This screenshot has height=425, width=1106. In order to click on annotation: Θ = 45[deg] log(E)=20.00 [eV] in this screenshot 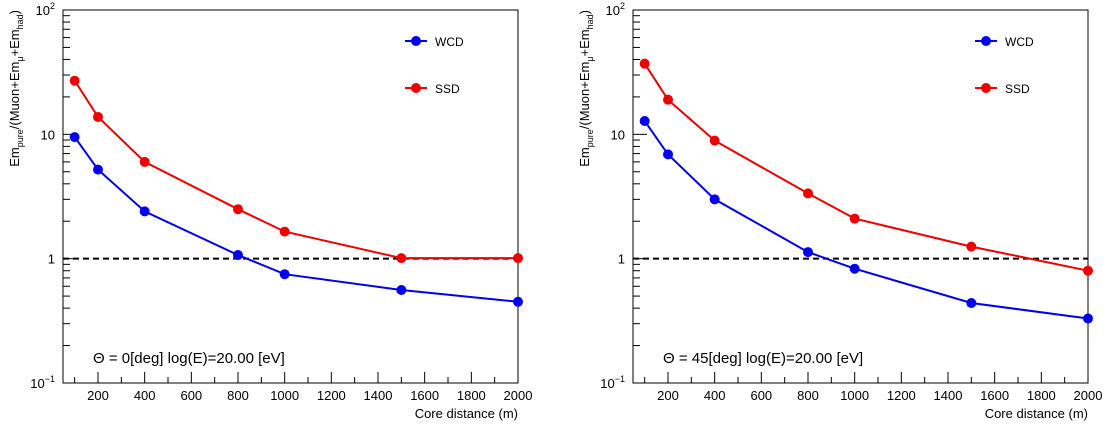, I will do `click(763, 358)`.